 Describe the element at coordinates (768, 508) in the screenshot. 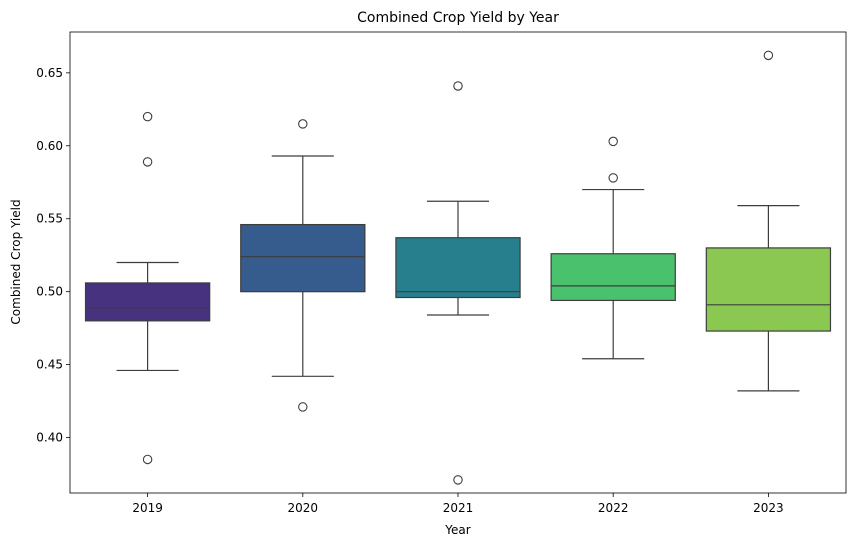

I see `x-tick-label: 2023` at that location.